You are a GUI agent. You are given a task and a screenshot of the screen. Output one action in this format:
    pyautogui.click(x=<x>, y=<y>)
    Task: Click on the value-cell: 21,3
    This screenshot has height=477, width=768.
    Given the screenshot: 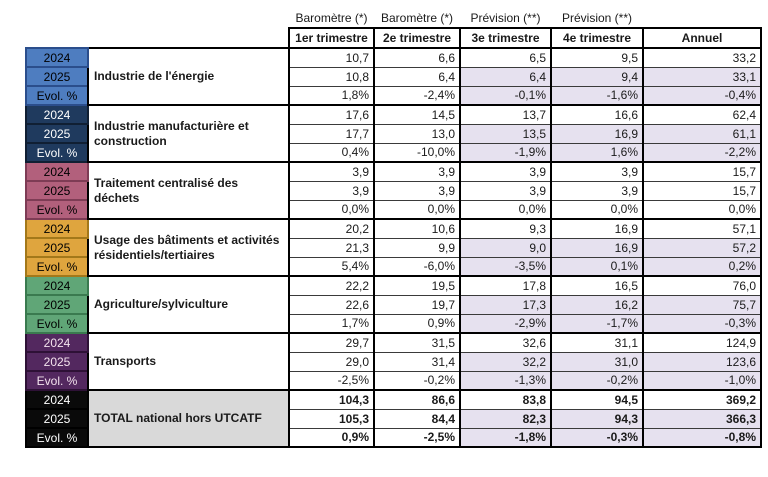 What is the action you would take?
    pyautogui.click(x=331, y=247)
    